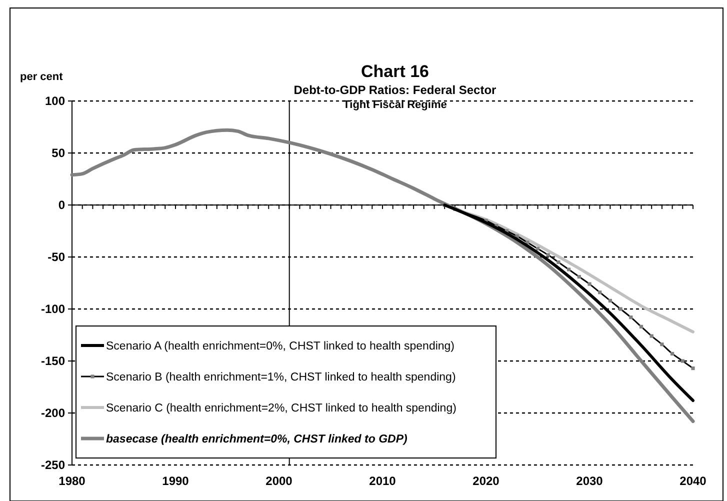  I want to click on x-tick-label: 1980, so click(72, 481).